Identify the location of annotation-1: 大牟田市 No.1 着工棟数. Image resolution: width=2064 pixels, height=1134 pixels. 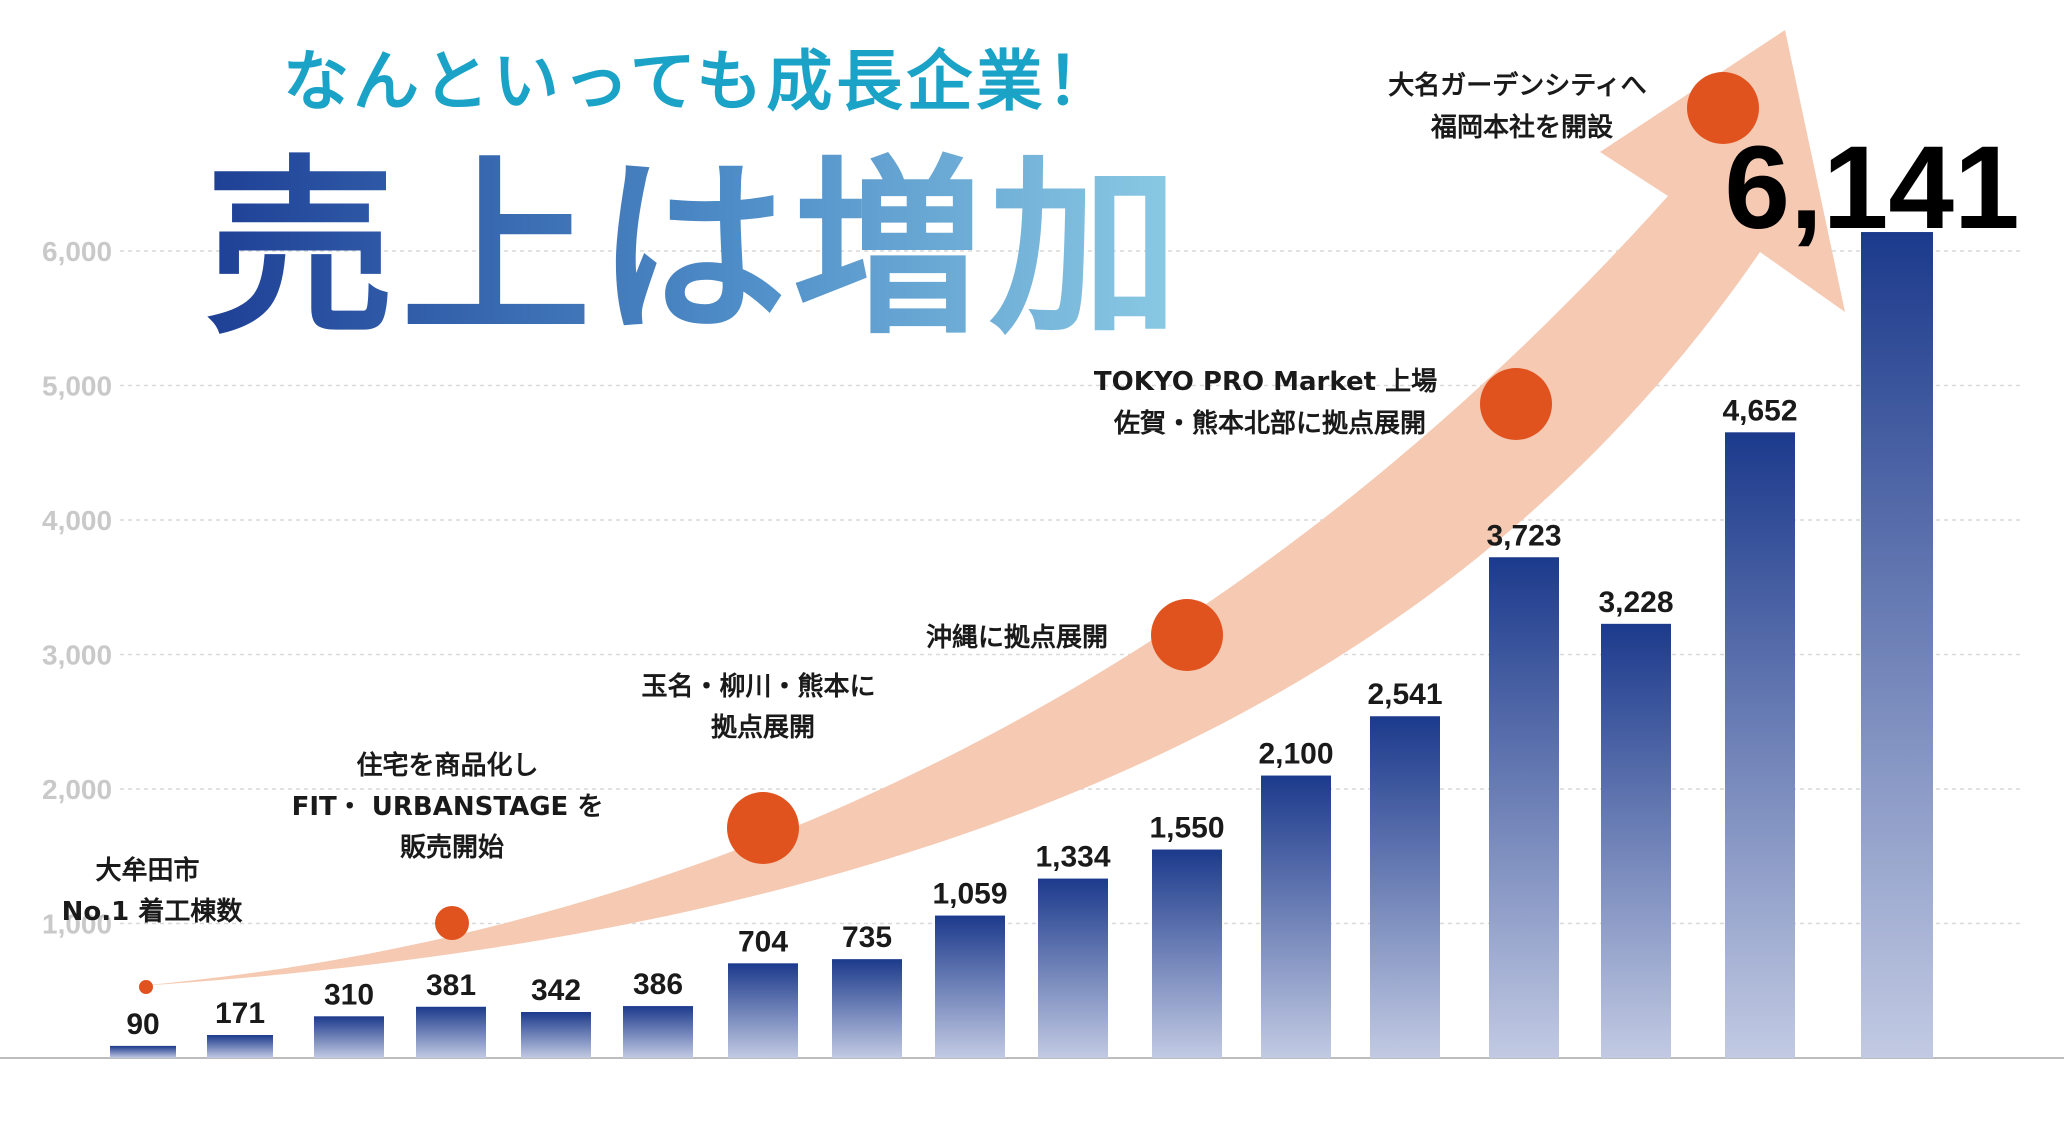
(153, 891).